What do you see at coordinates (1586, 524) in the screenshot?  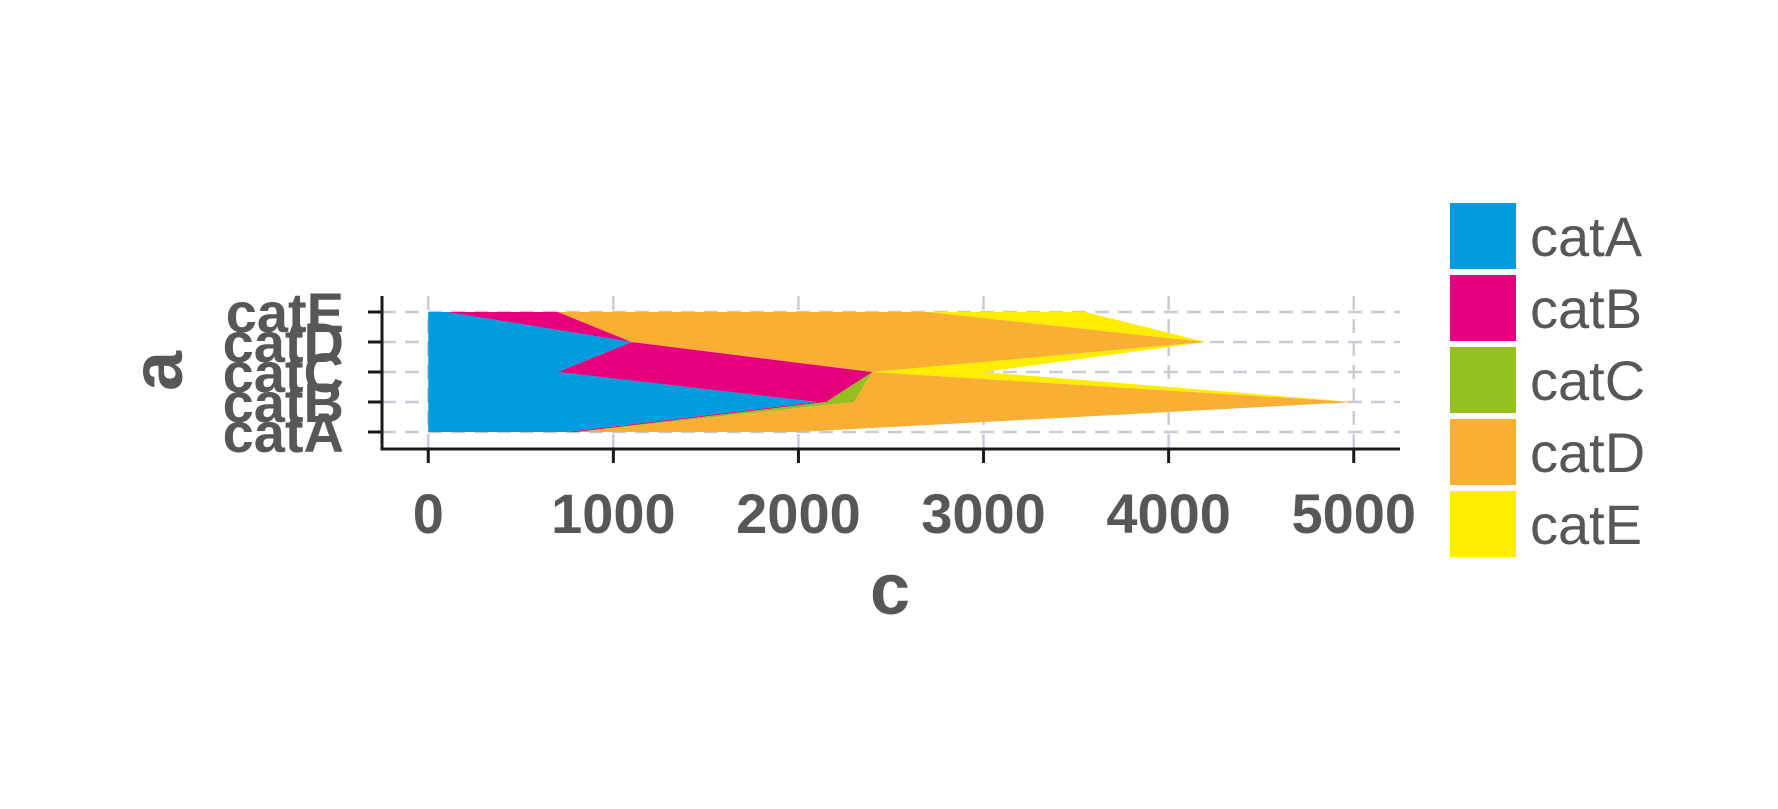 I see `legend-label-catE: catE` at bounding box center [1586, 524].